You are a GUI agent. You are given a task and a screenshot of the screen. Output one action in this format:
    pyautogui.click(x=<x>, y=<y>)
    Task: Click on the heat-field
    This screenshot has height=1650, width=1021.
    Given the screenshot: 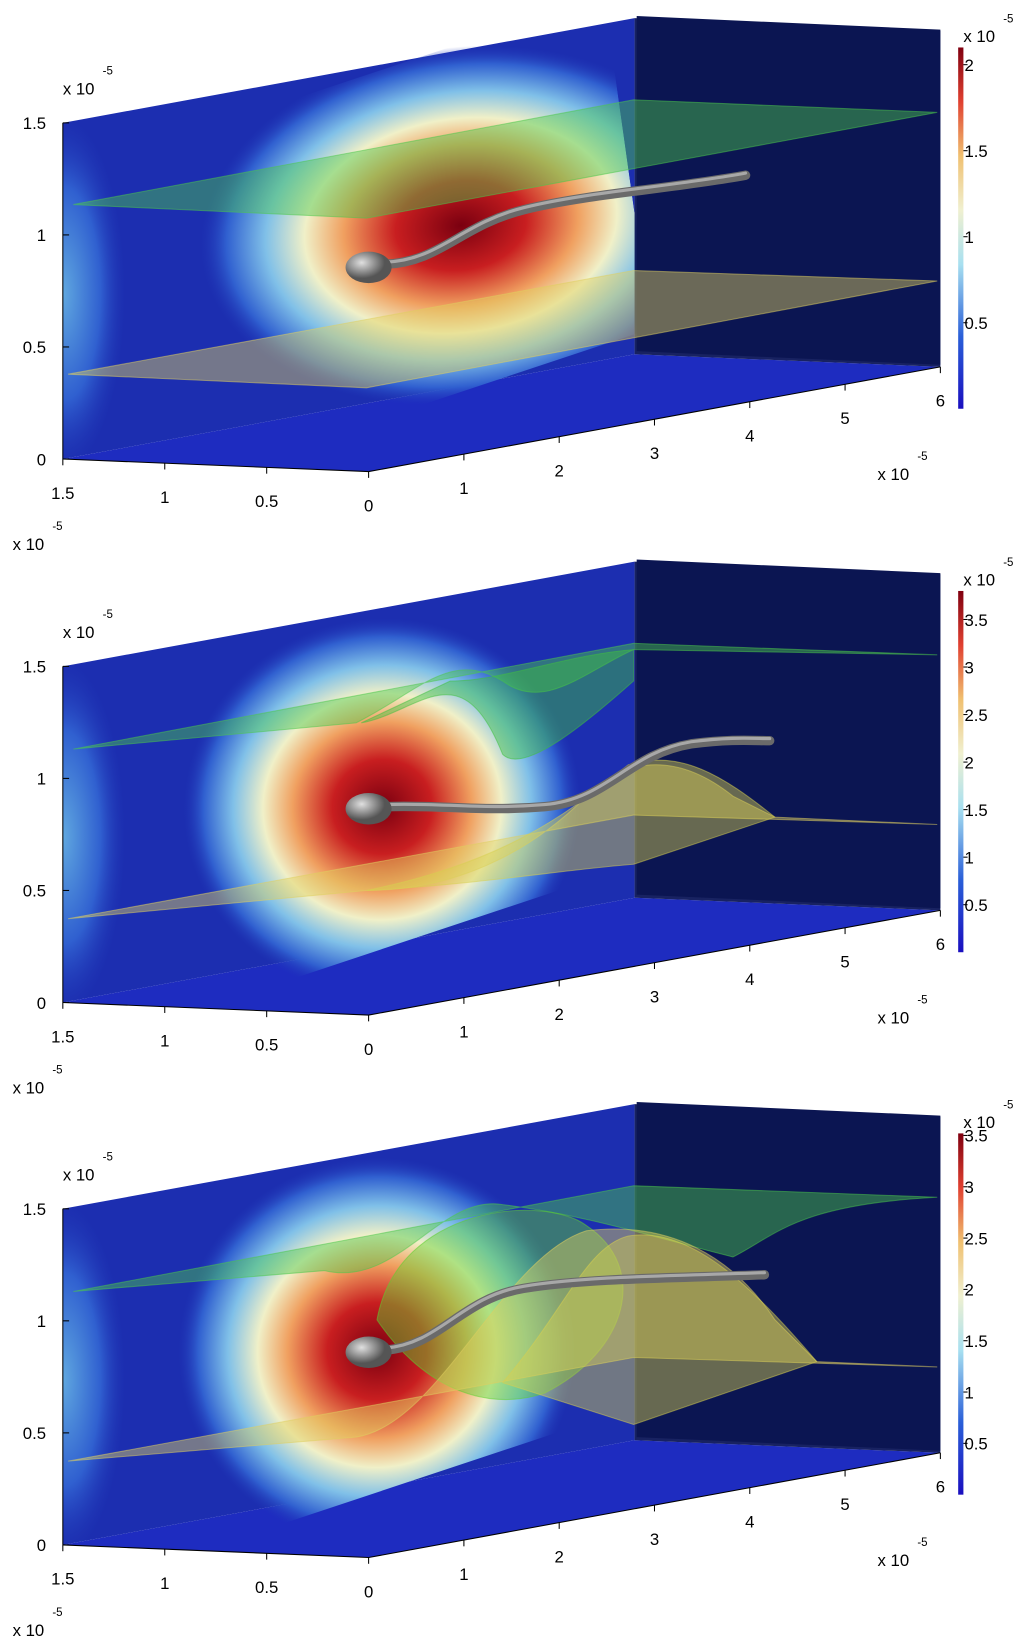 What is the action you would take?
    pyautogui.click(x=433, y=225)
    